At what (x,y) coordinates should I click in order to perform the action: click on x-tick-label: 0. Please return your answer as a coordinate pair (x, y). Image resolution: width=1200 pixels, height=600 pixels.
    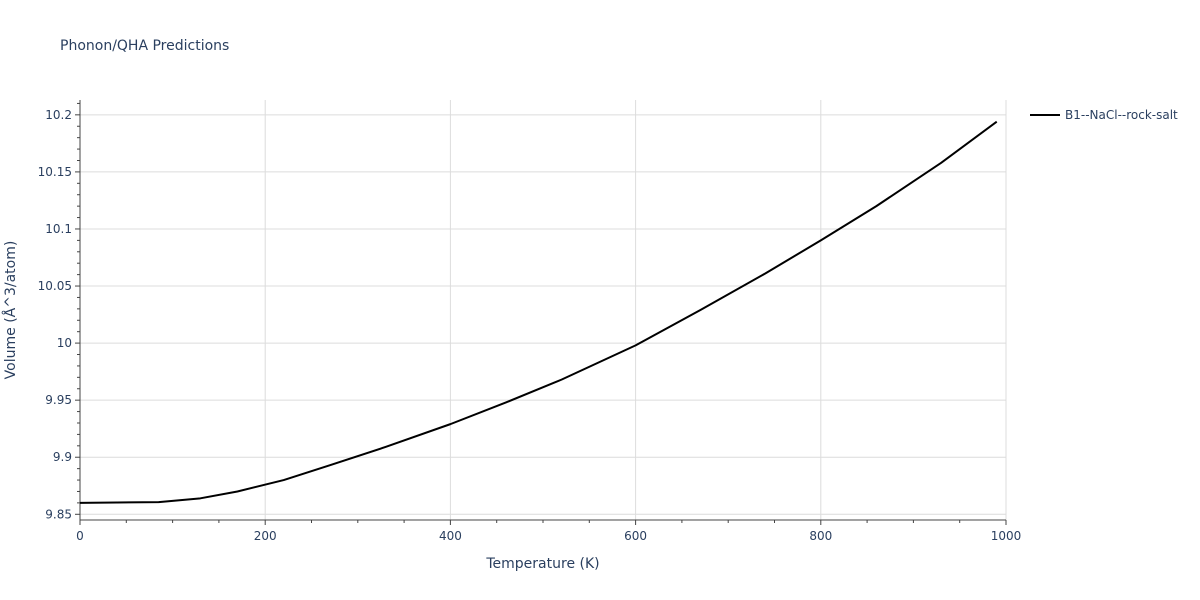
    Looking at the image, I should click on (80, 536).